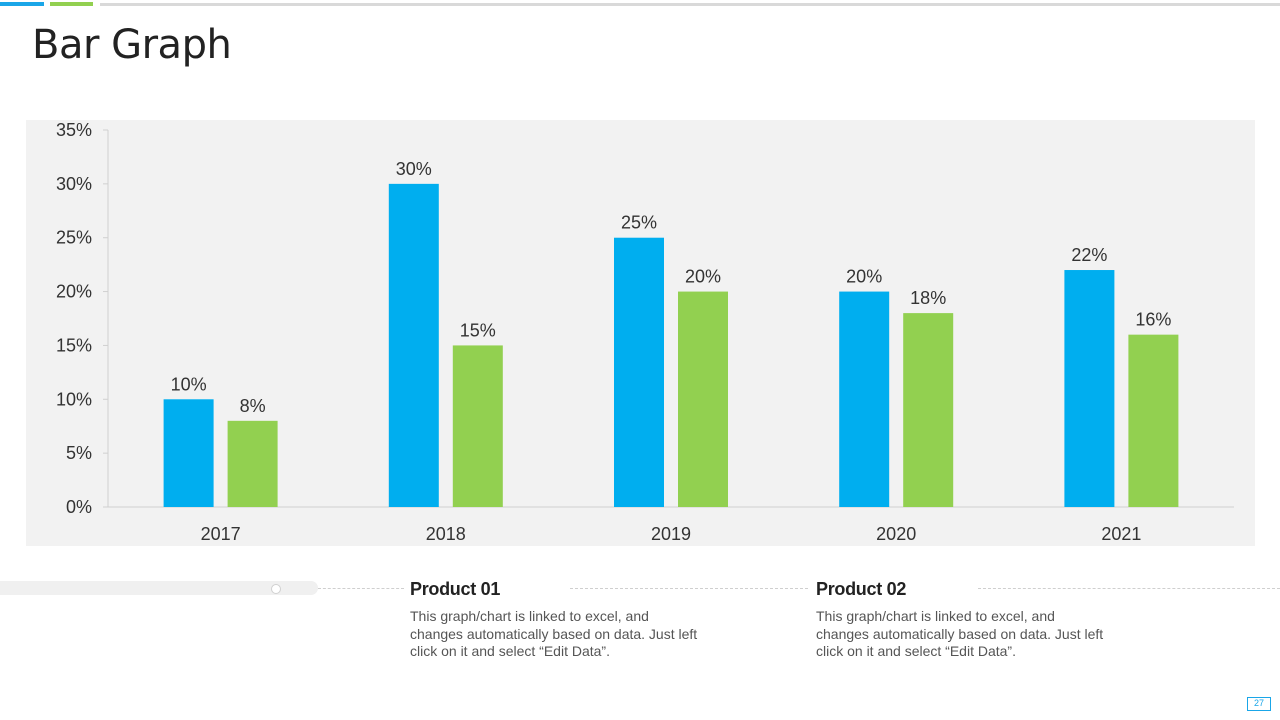  Describe the element at coordinates (74, 345) in the screenshot. I see `y-tick-label: 15%` at that location.